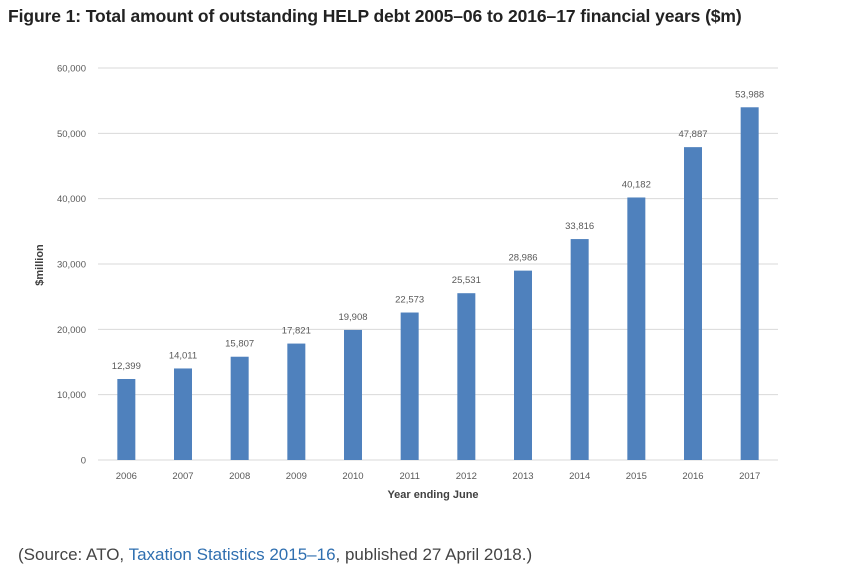 Image resolution: width=865 pixels, height=566 pixels. I want to click on data-label: 19,908, so click(352, 317).